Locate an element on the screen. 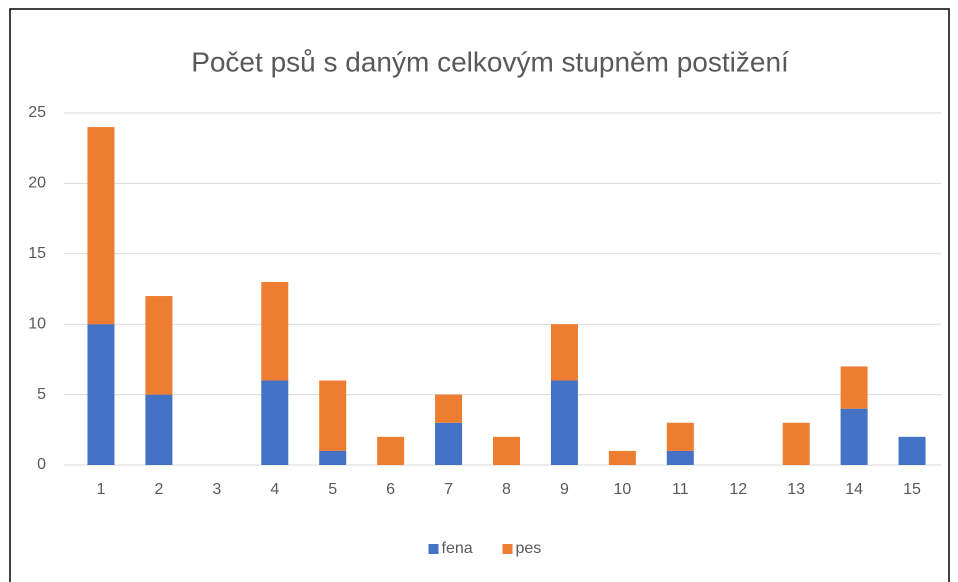 This screenshot has height=582, width=958. x-tick-label: 13 is located at coordinates (796, 489).